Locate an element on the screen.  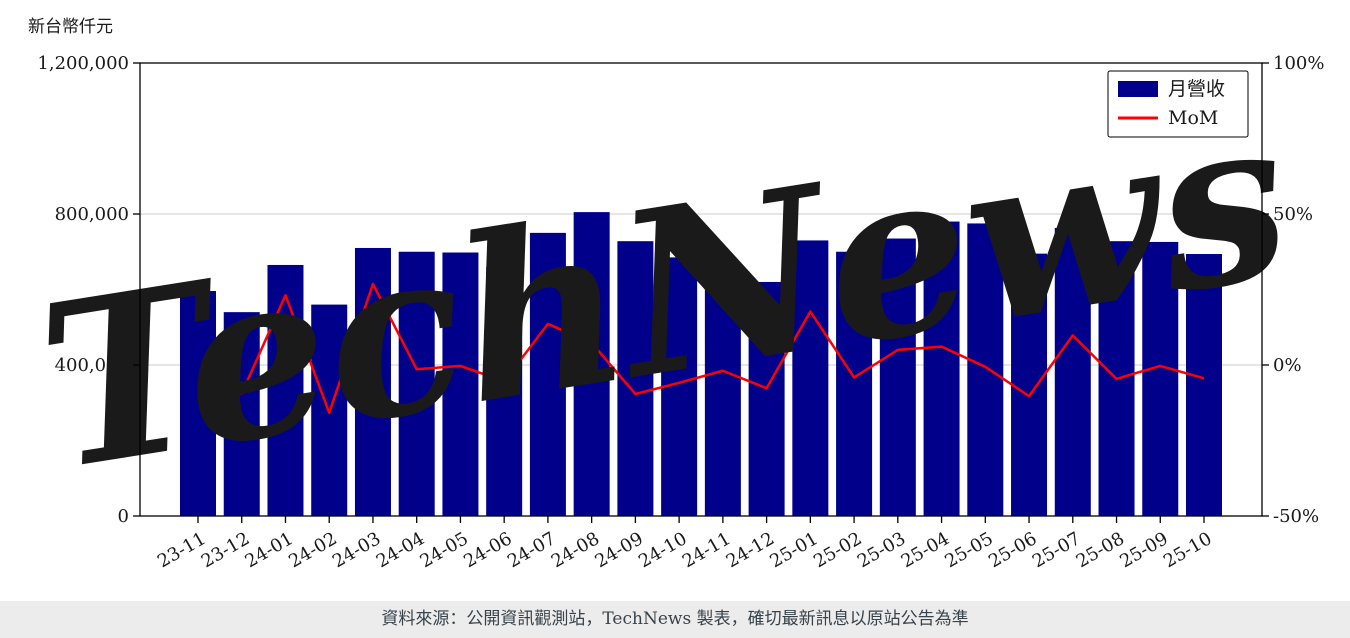
x-axis-tick-label: 24-05 is located at coordinates (443, 550).